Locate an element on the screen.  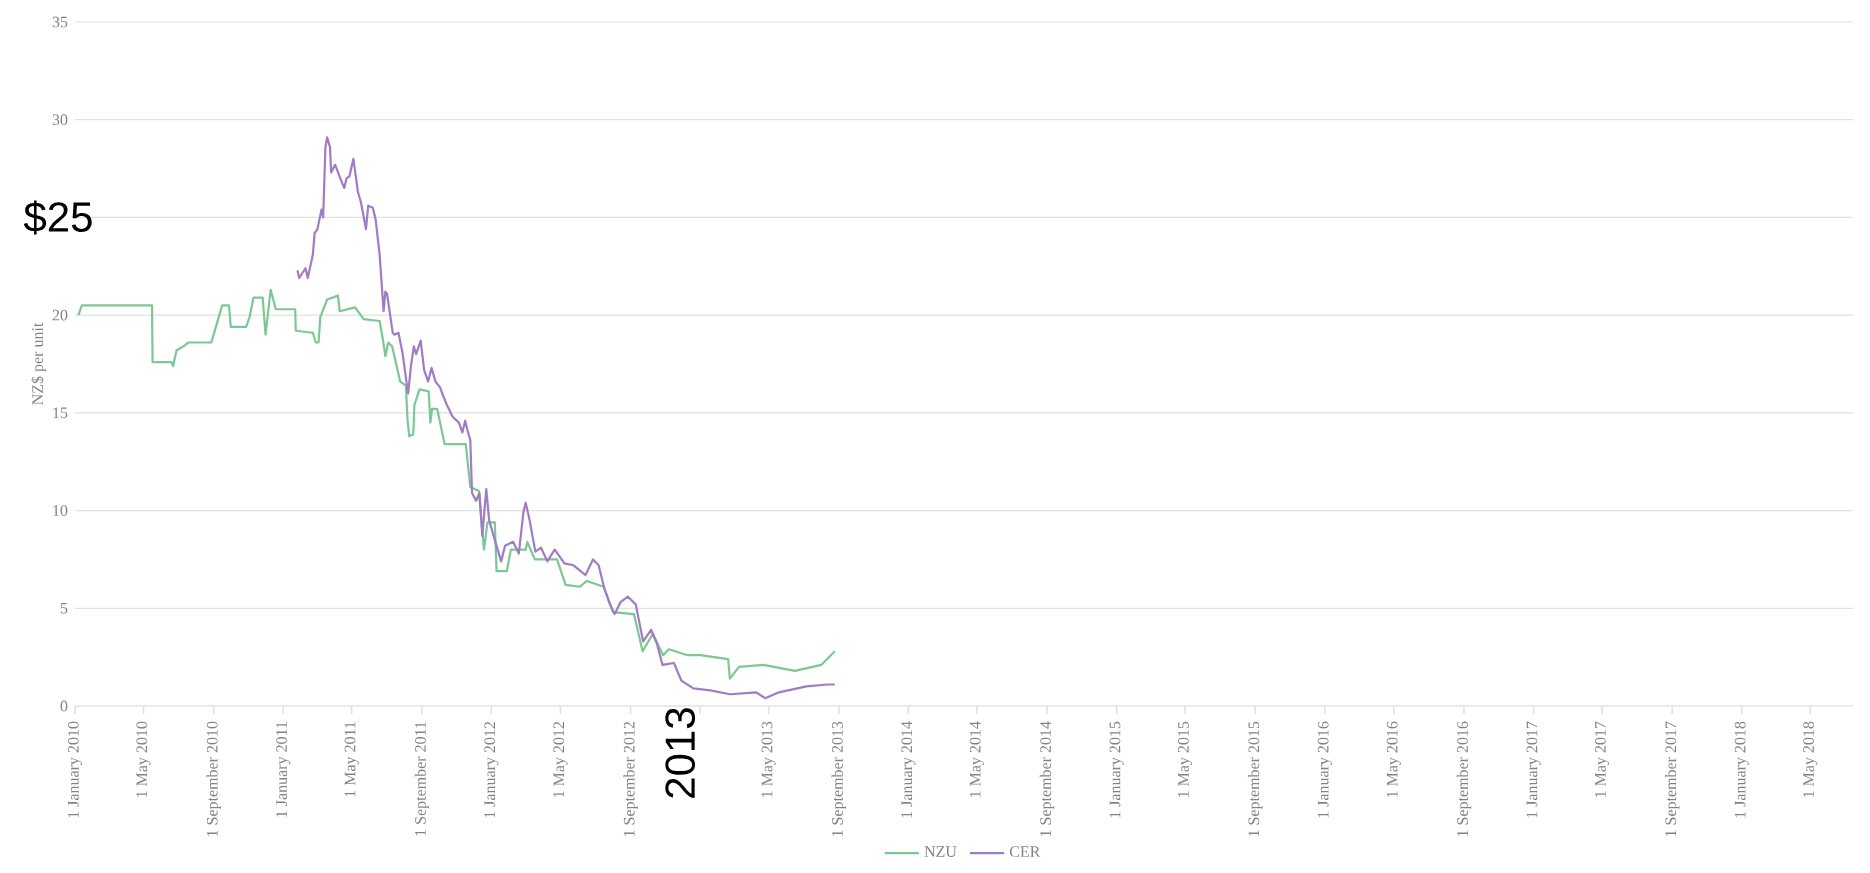
y-tick-label: 35 is located at coordinates (60, 22).